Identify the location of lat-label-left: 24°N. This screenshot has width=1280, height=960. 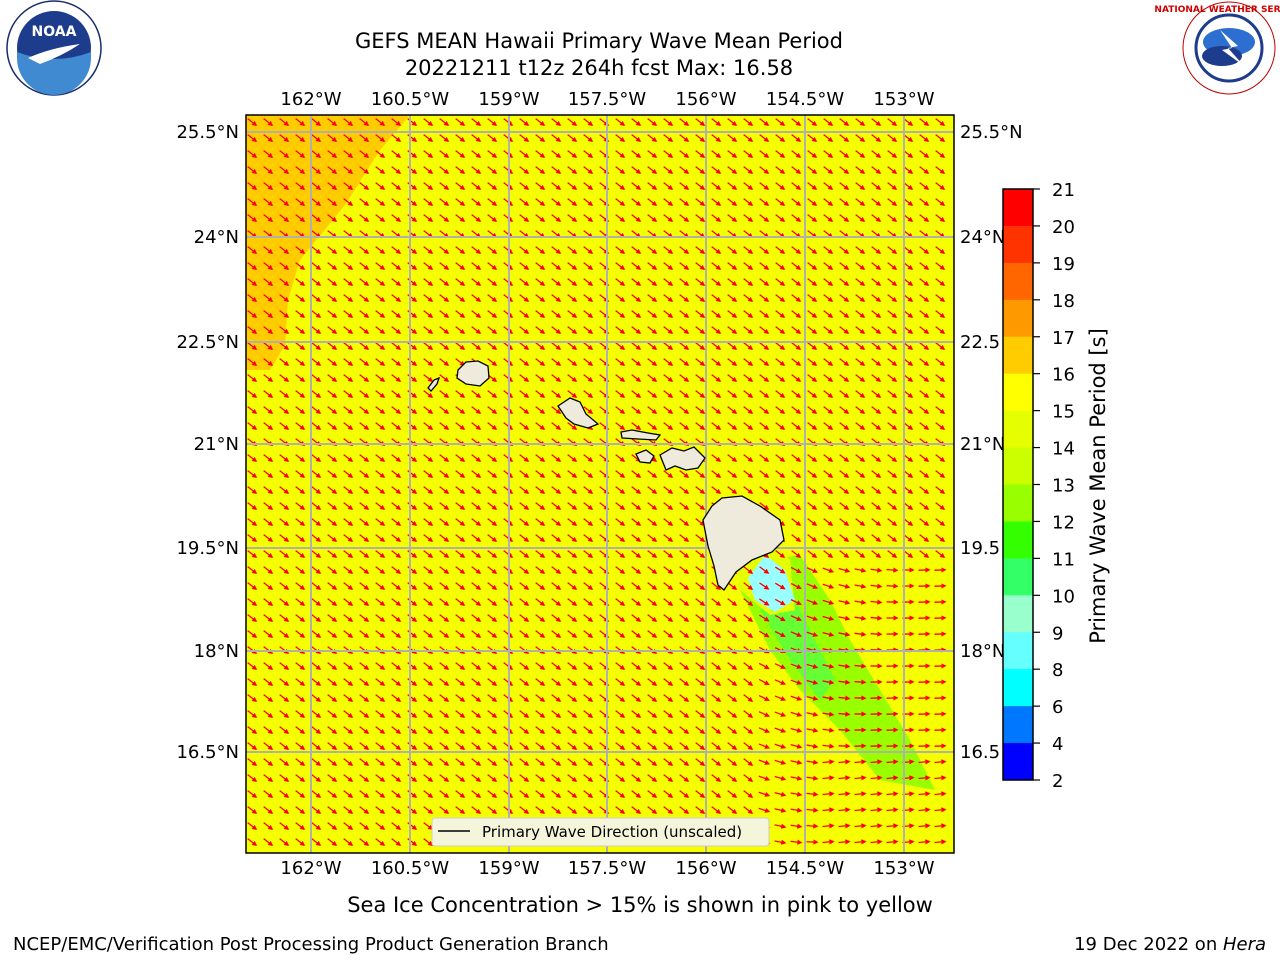
(216, 237).